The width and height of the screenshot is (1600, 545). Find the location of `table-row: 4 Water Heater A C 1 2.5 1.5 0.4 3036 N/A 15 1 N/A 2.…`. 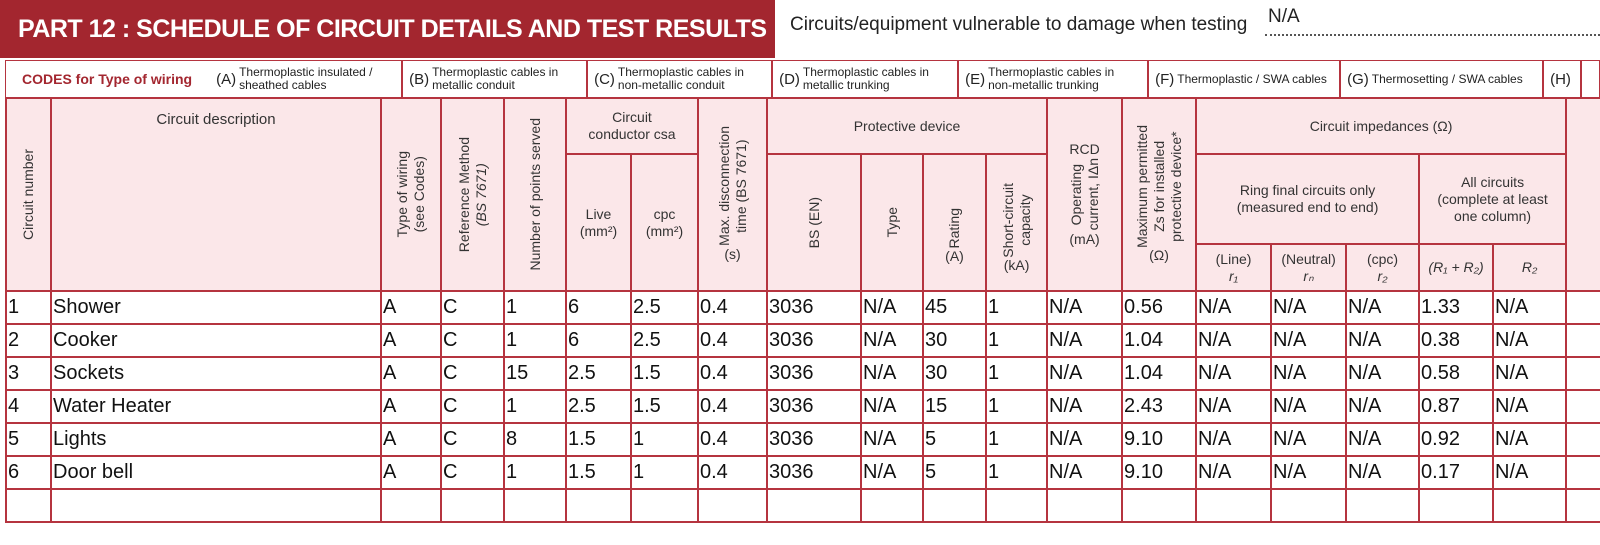

table-row: 4 Water Heater A C 1 2.5 1.5 0.4 3036 N/A 15 1 N/A 2.… is located at coordinates (802, 406).